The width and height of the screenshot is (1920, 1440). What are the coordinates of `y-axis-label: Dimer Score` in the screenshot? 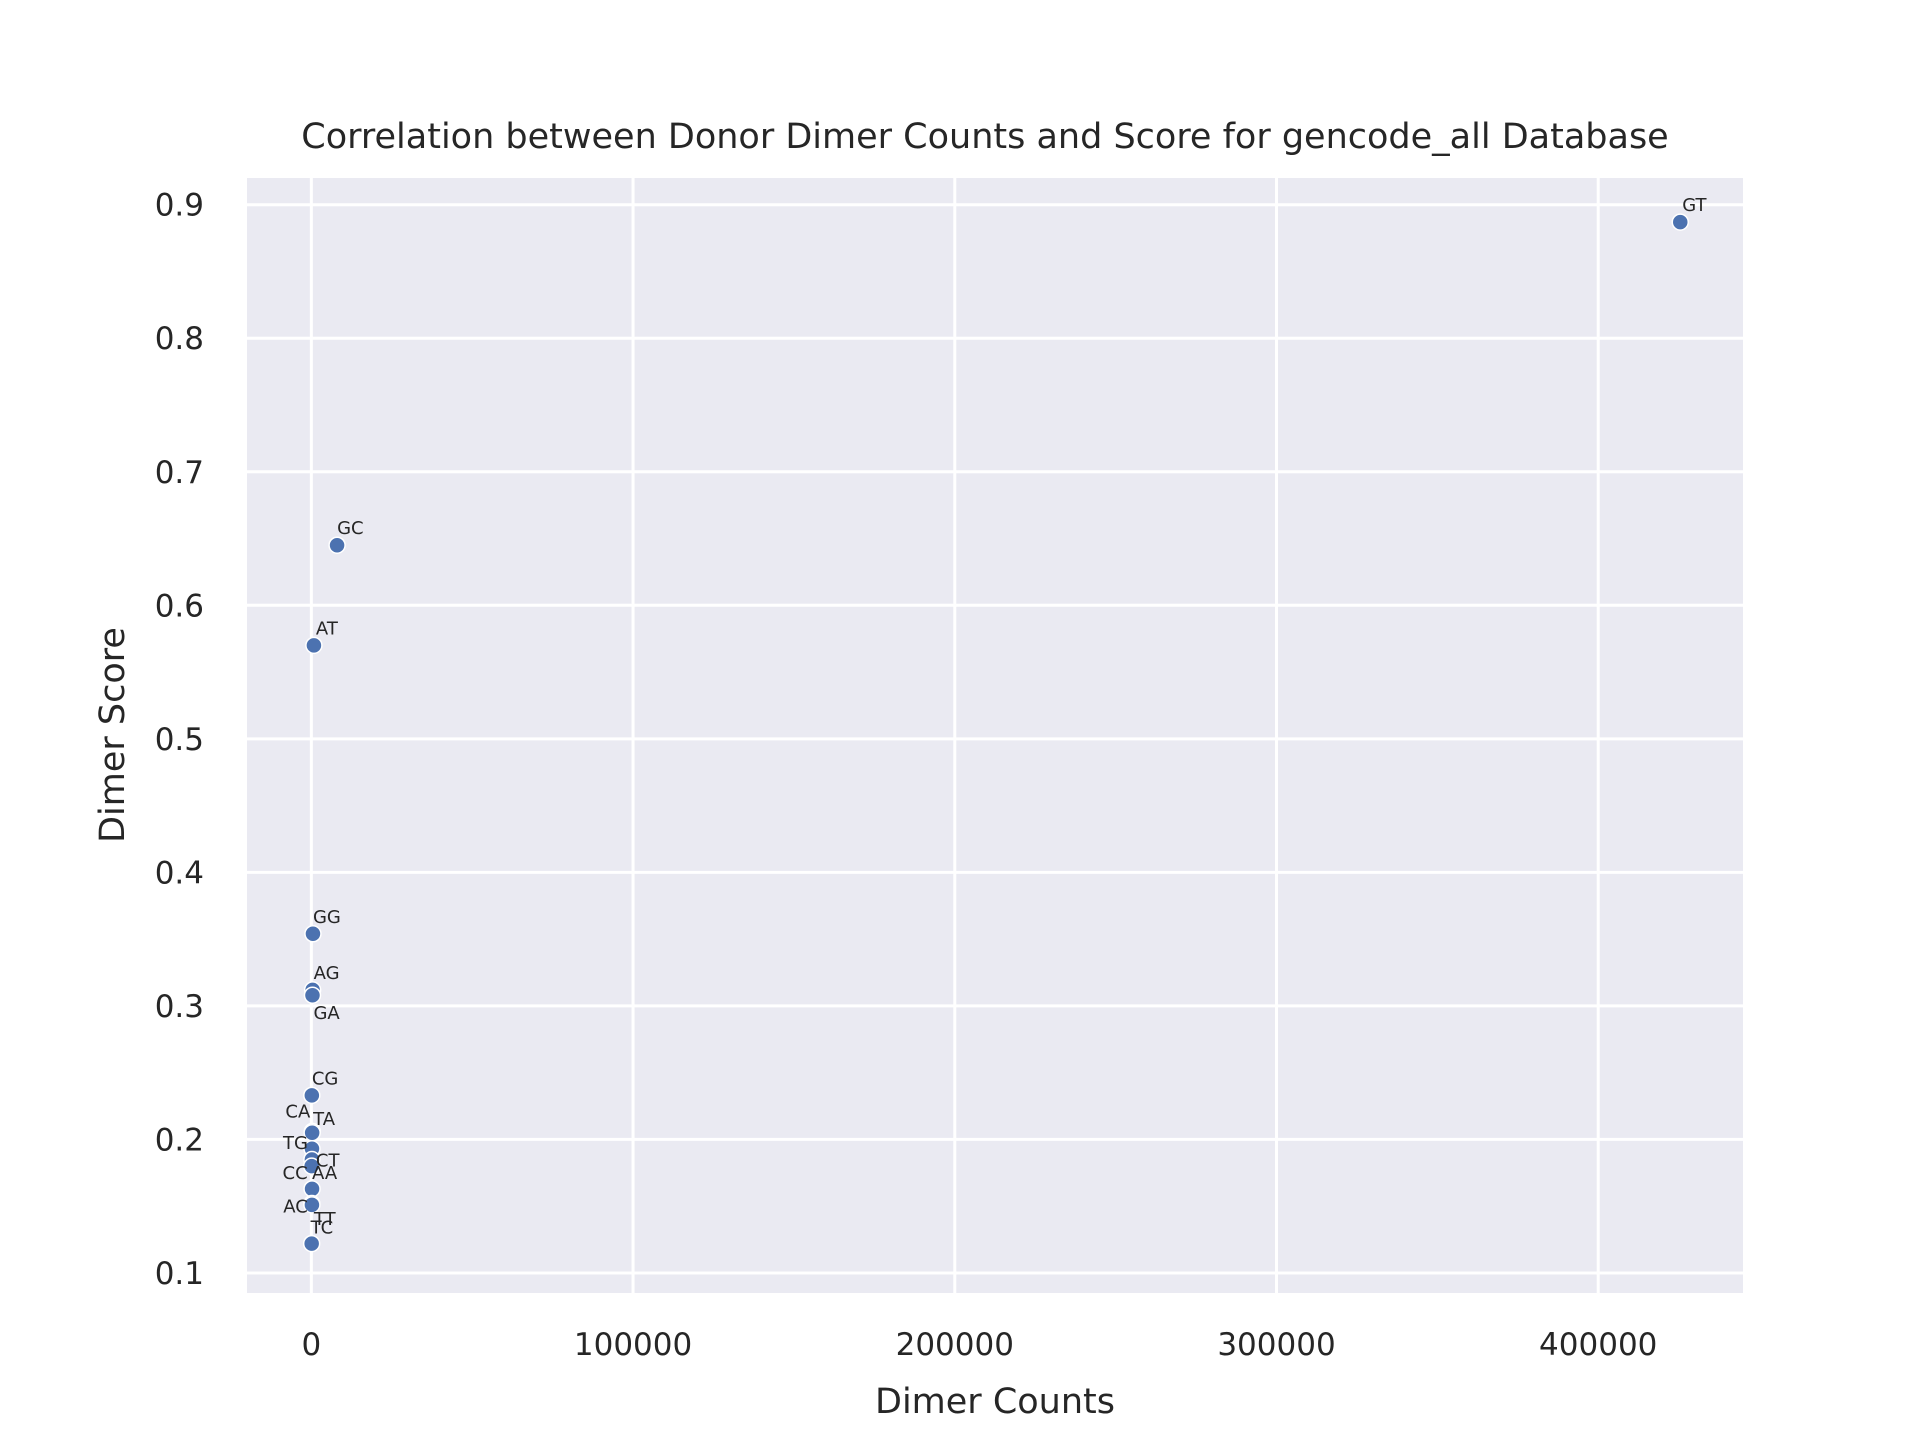 It's located at (113, 735).